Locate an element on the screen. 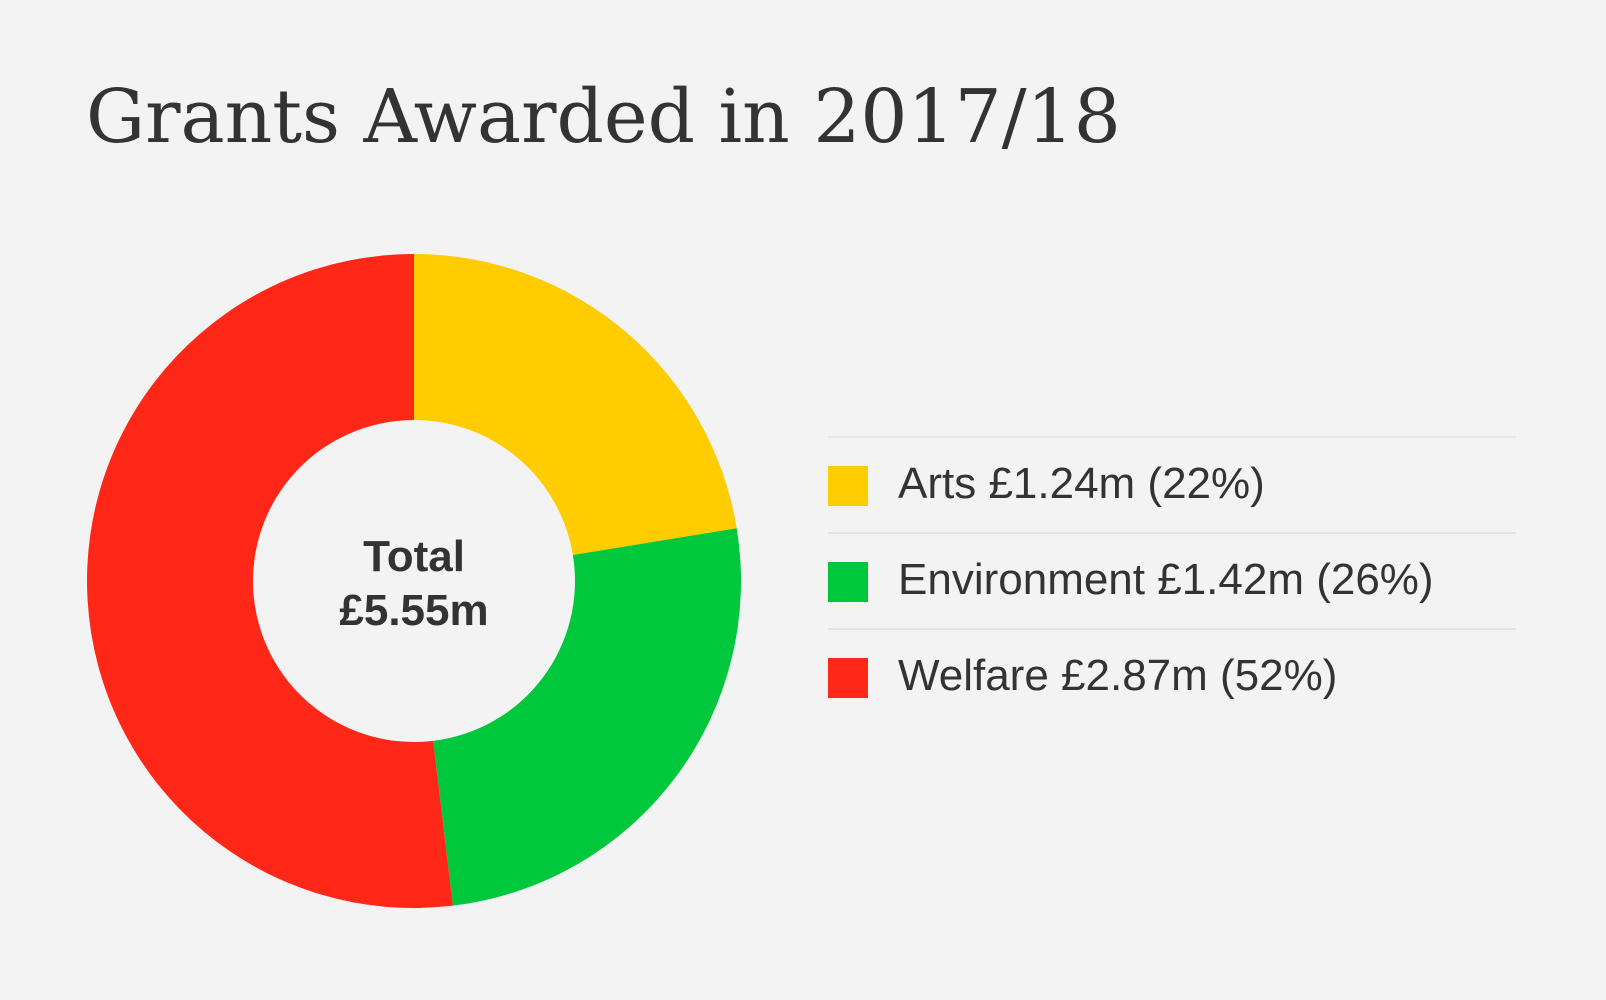  legend-swatch-arts is located at coordinates (848, 486).